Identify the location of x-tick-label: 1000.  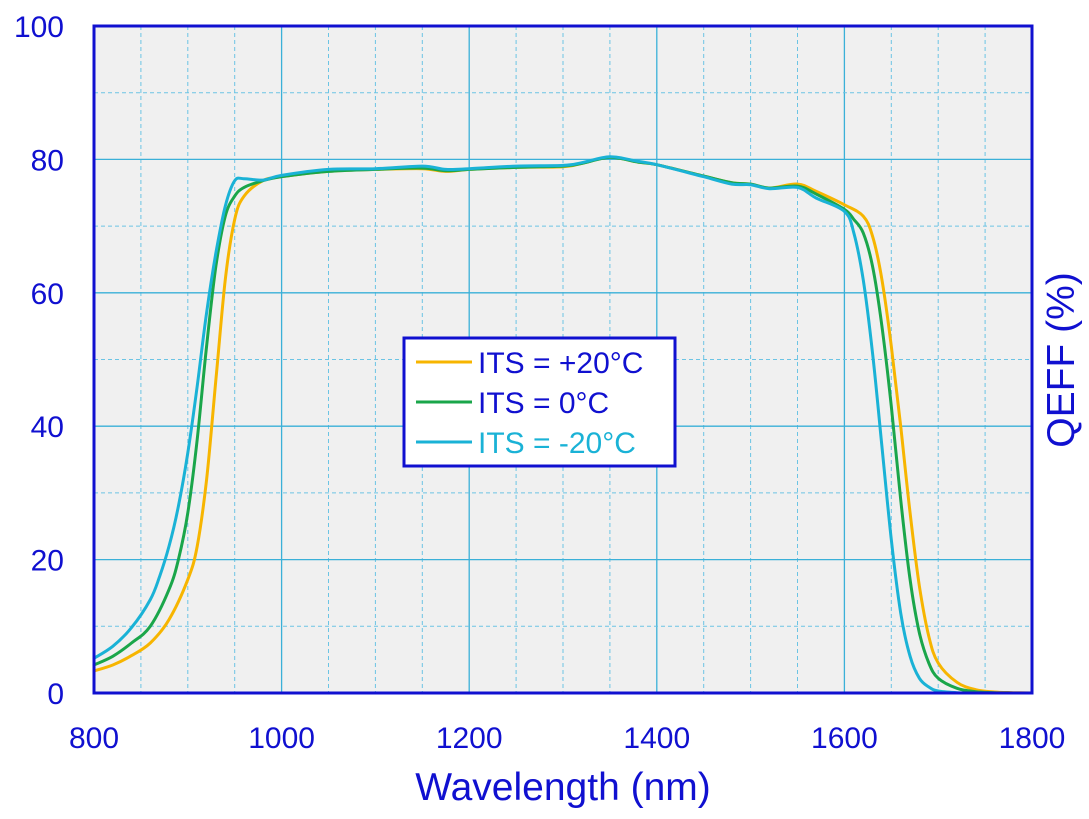
(281, 738).